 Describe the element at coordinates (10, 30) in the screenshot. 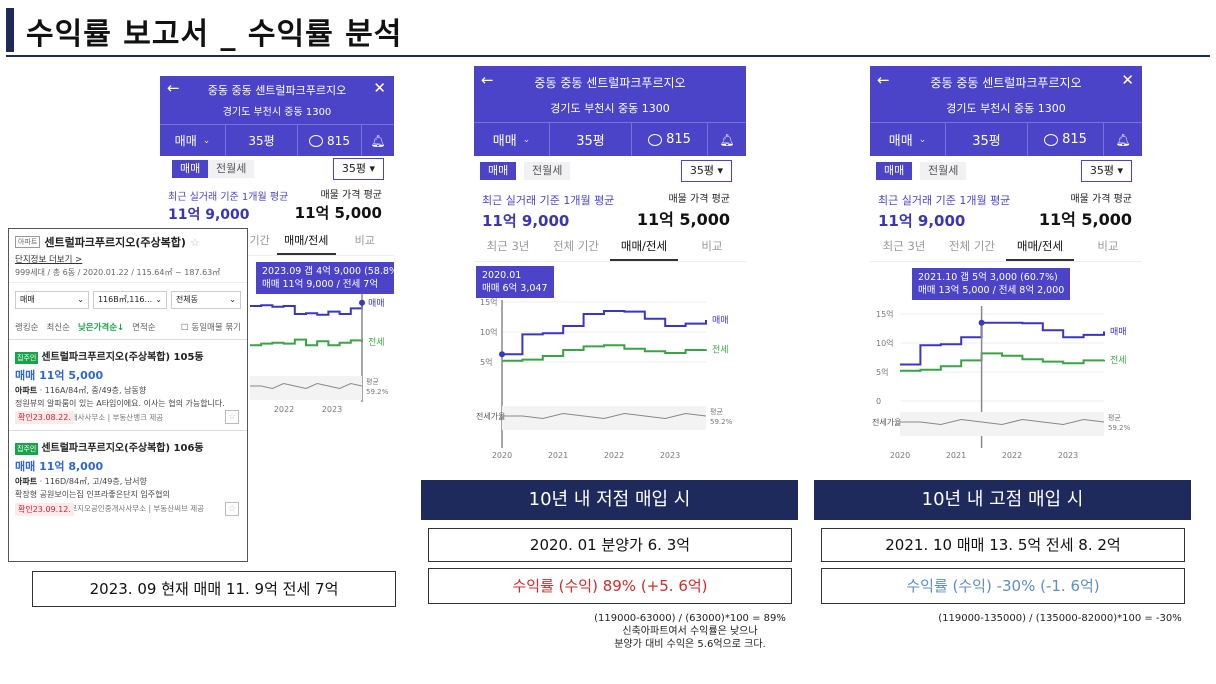

I see `title-accent-bar` at that location.